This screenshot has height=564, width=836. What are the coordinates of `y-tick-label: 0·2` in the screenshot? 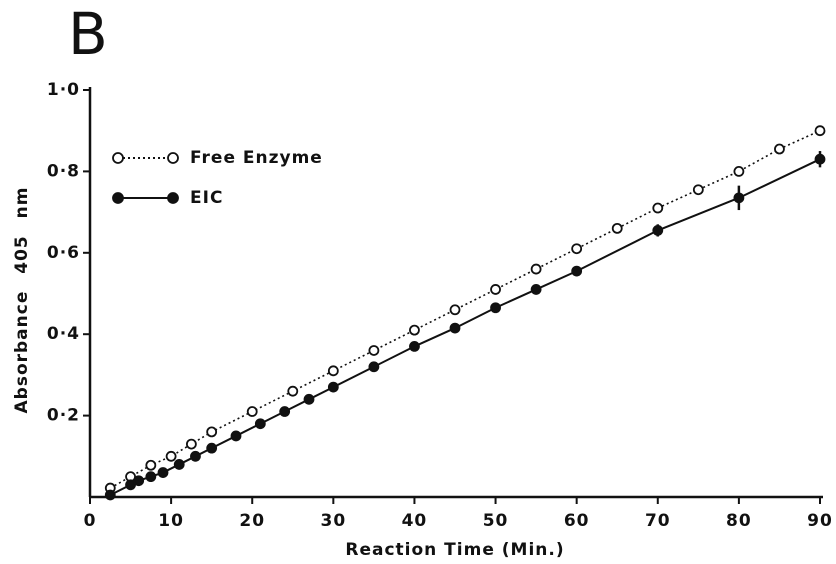 It's located at (63, 416).